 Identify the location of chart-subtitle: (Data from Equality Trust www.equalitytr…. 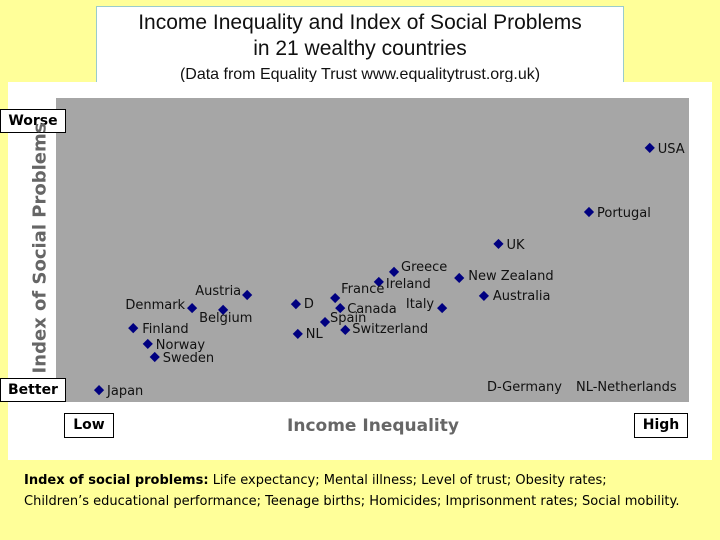
(360, 74).